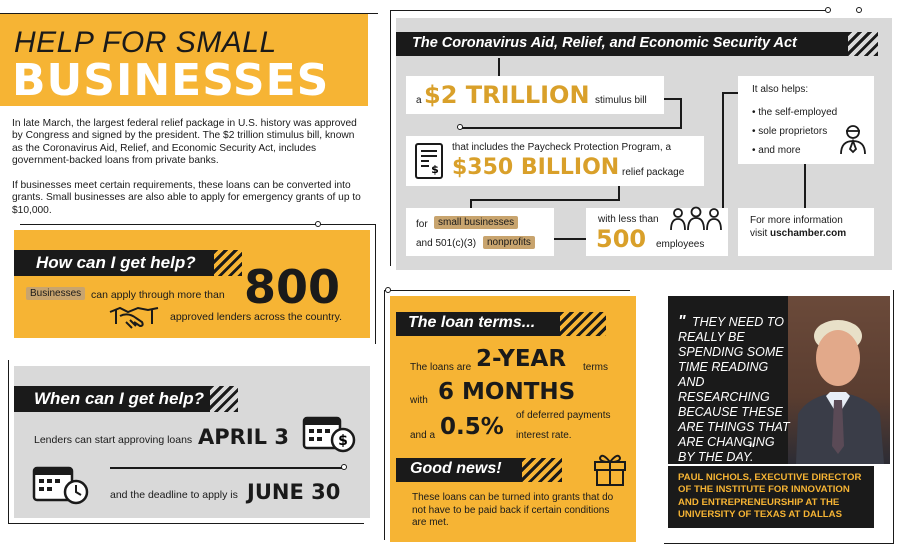 The height and width of the screenshot is (554, 900). Describe the element at coordinates (113, 440) in the screenshot. I see `when-line1: Lenders can start approving loans` at that location.